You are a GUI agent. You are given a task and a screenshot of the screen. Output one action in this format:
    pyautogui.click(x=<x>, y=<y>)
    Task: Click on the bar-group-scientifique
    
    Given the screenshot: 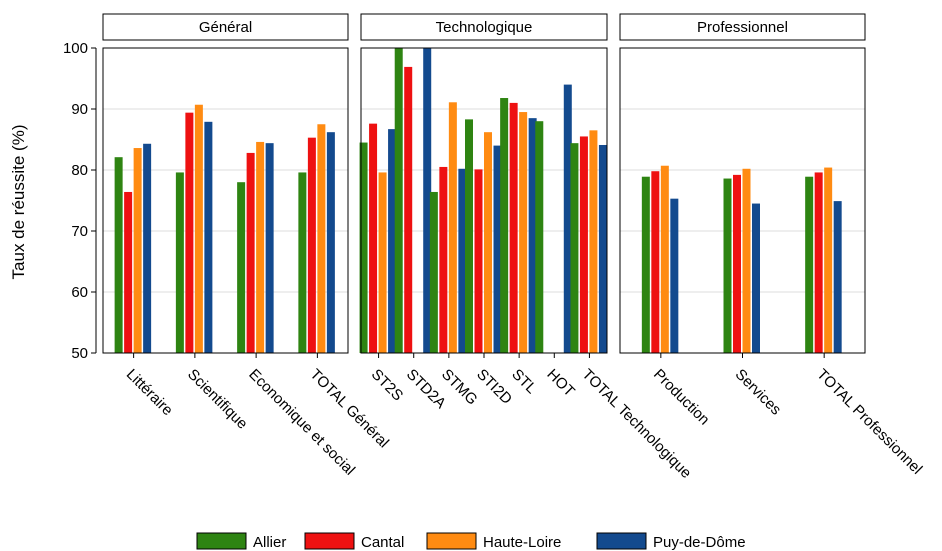 What is the action you would take?
    pyautogui.click(x=194, y=228)
    